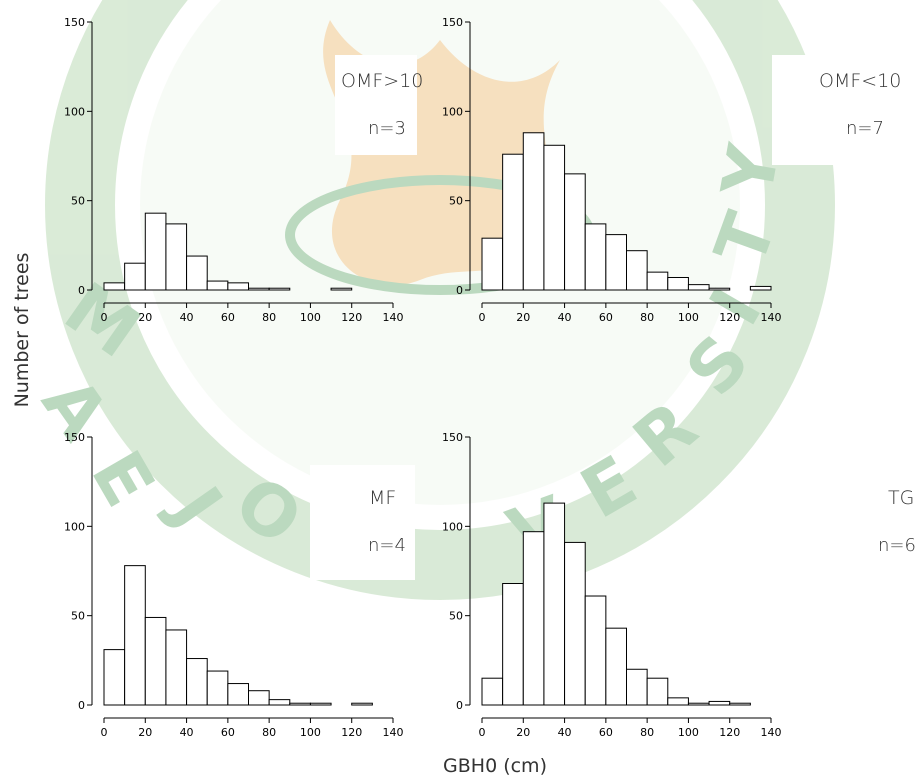 This screenshot has width=924, height=780. What do you see at coordinates (612, 585) in the screenshot?
I see `histogram-tg: 0 50 100 150 0 20 40 60 80 100 120 140` at bounding box center [612, 585].